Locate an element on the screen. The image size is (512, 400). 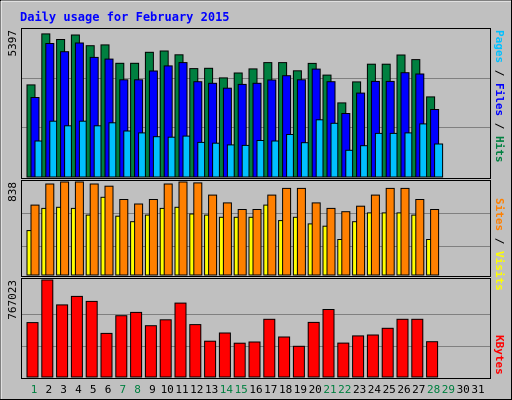
day-label: 16 is located at coordinates (255, 389).